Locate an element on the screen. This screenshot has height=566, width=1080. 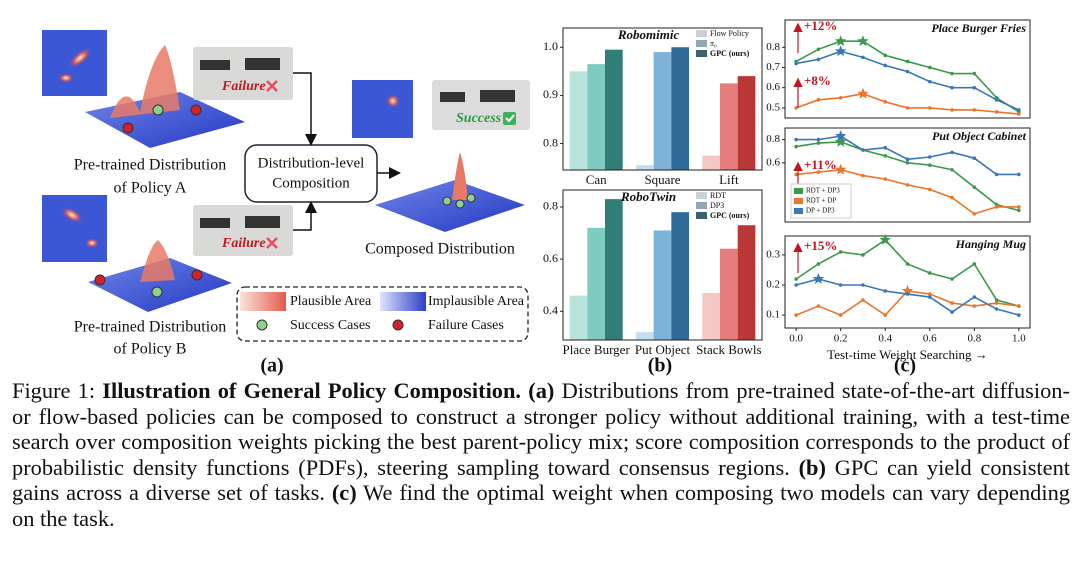
failure-point is located at coordinates (128, 128).